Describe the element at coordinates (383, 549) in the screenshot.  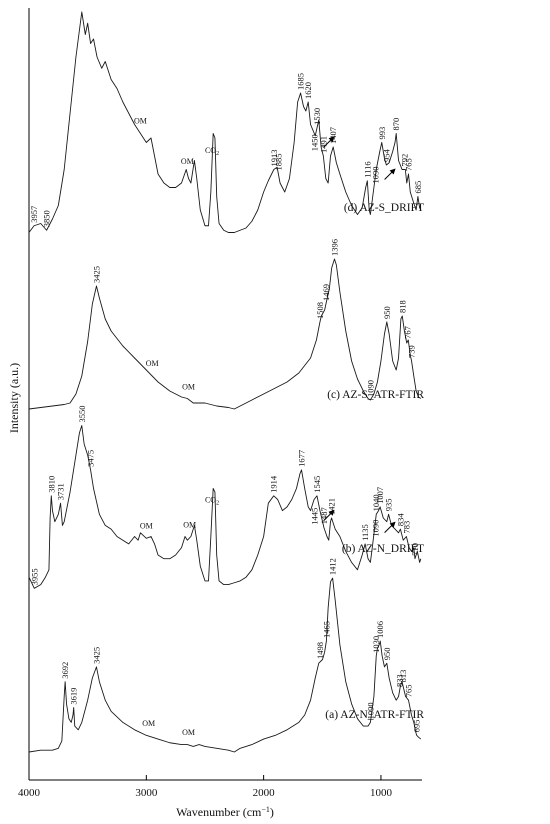
I see `series-label-3: (b) AZ-N_DRIFT` at that location.